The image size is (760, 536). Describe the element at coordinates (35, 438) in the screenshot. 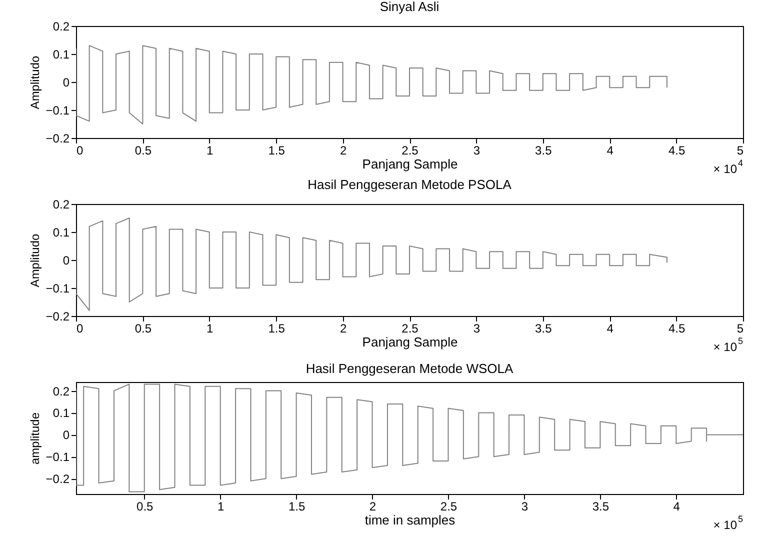

I see `y-axis-title: amplitude` at that location.